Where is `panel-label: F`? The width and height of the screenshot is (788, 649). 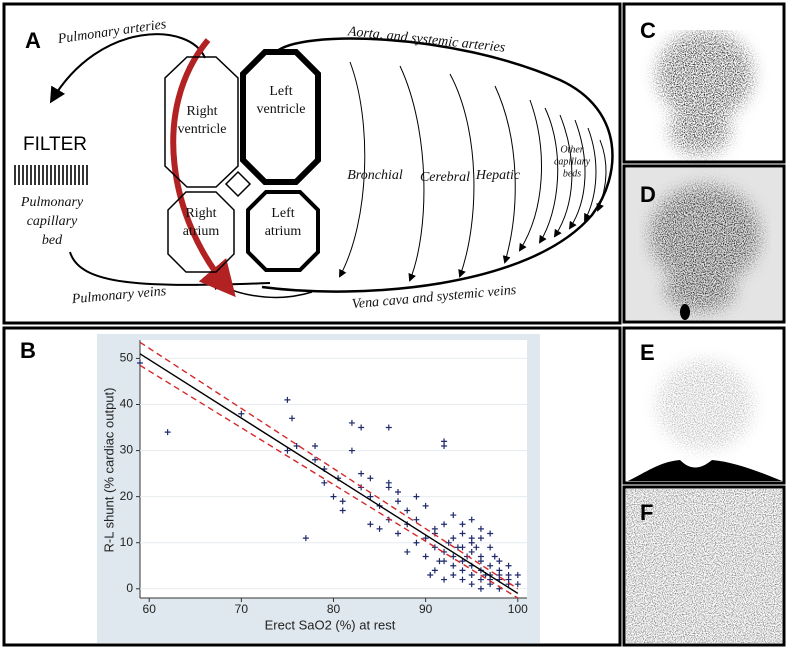
panel-label: F is located at coordinates (646, 512).